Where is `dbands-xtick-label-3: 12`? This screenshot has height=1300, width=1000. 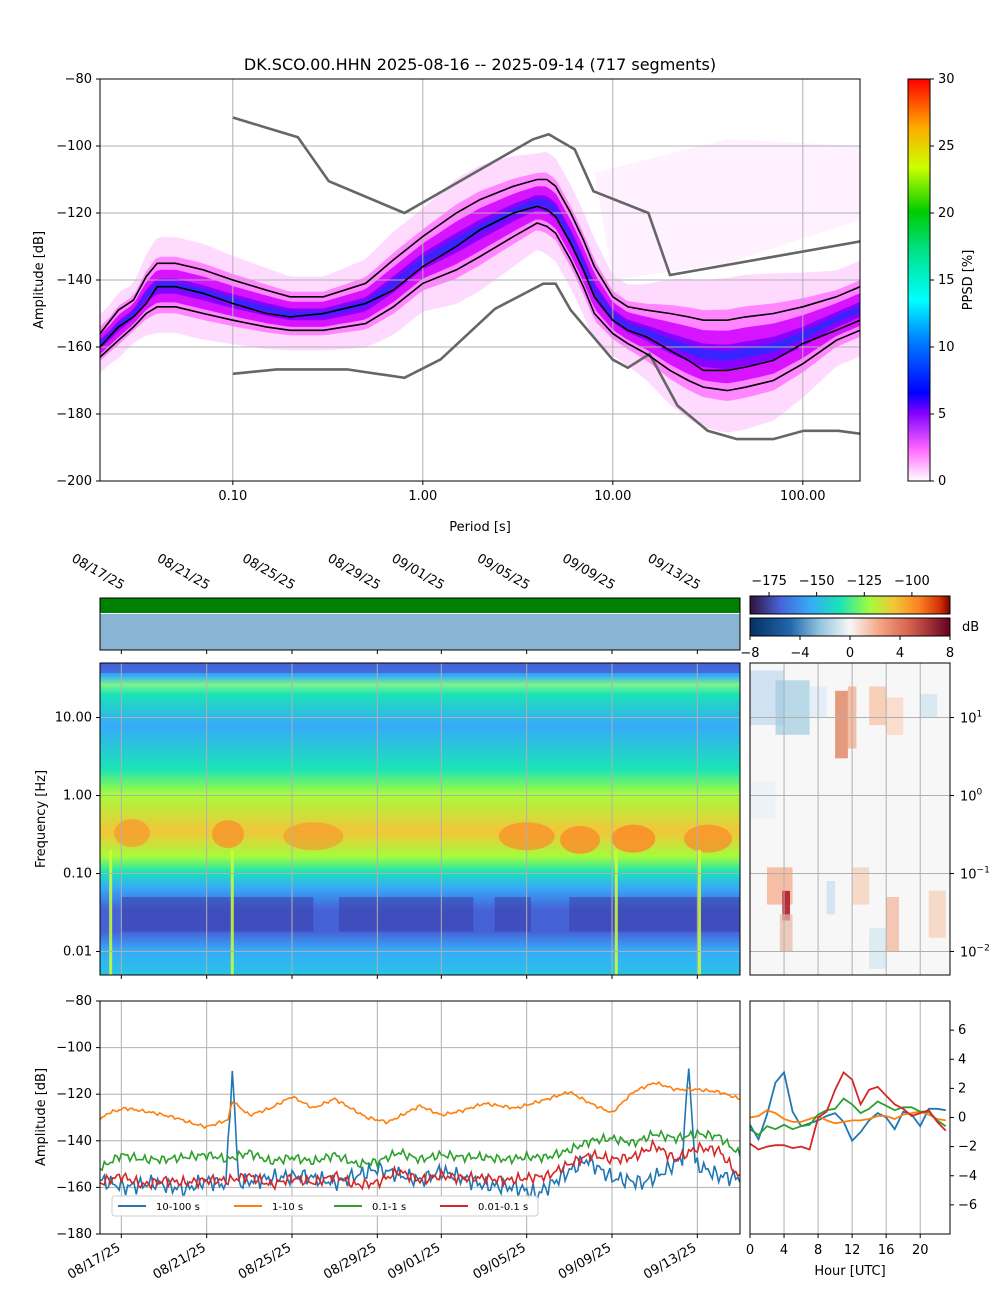
dbands-xtick-label-3: 12 is located at coordinates (852, 1250).